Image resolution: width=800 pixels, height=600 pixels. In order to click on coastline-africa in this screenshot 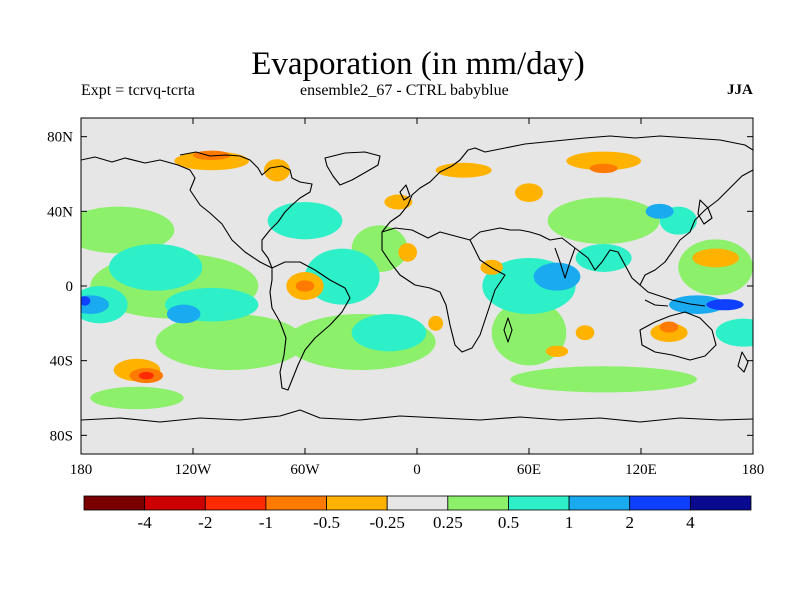, I will do `click(443, 290)`.